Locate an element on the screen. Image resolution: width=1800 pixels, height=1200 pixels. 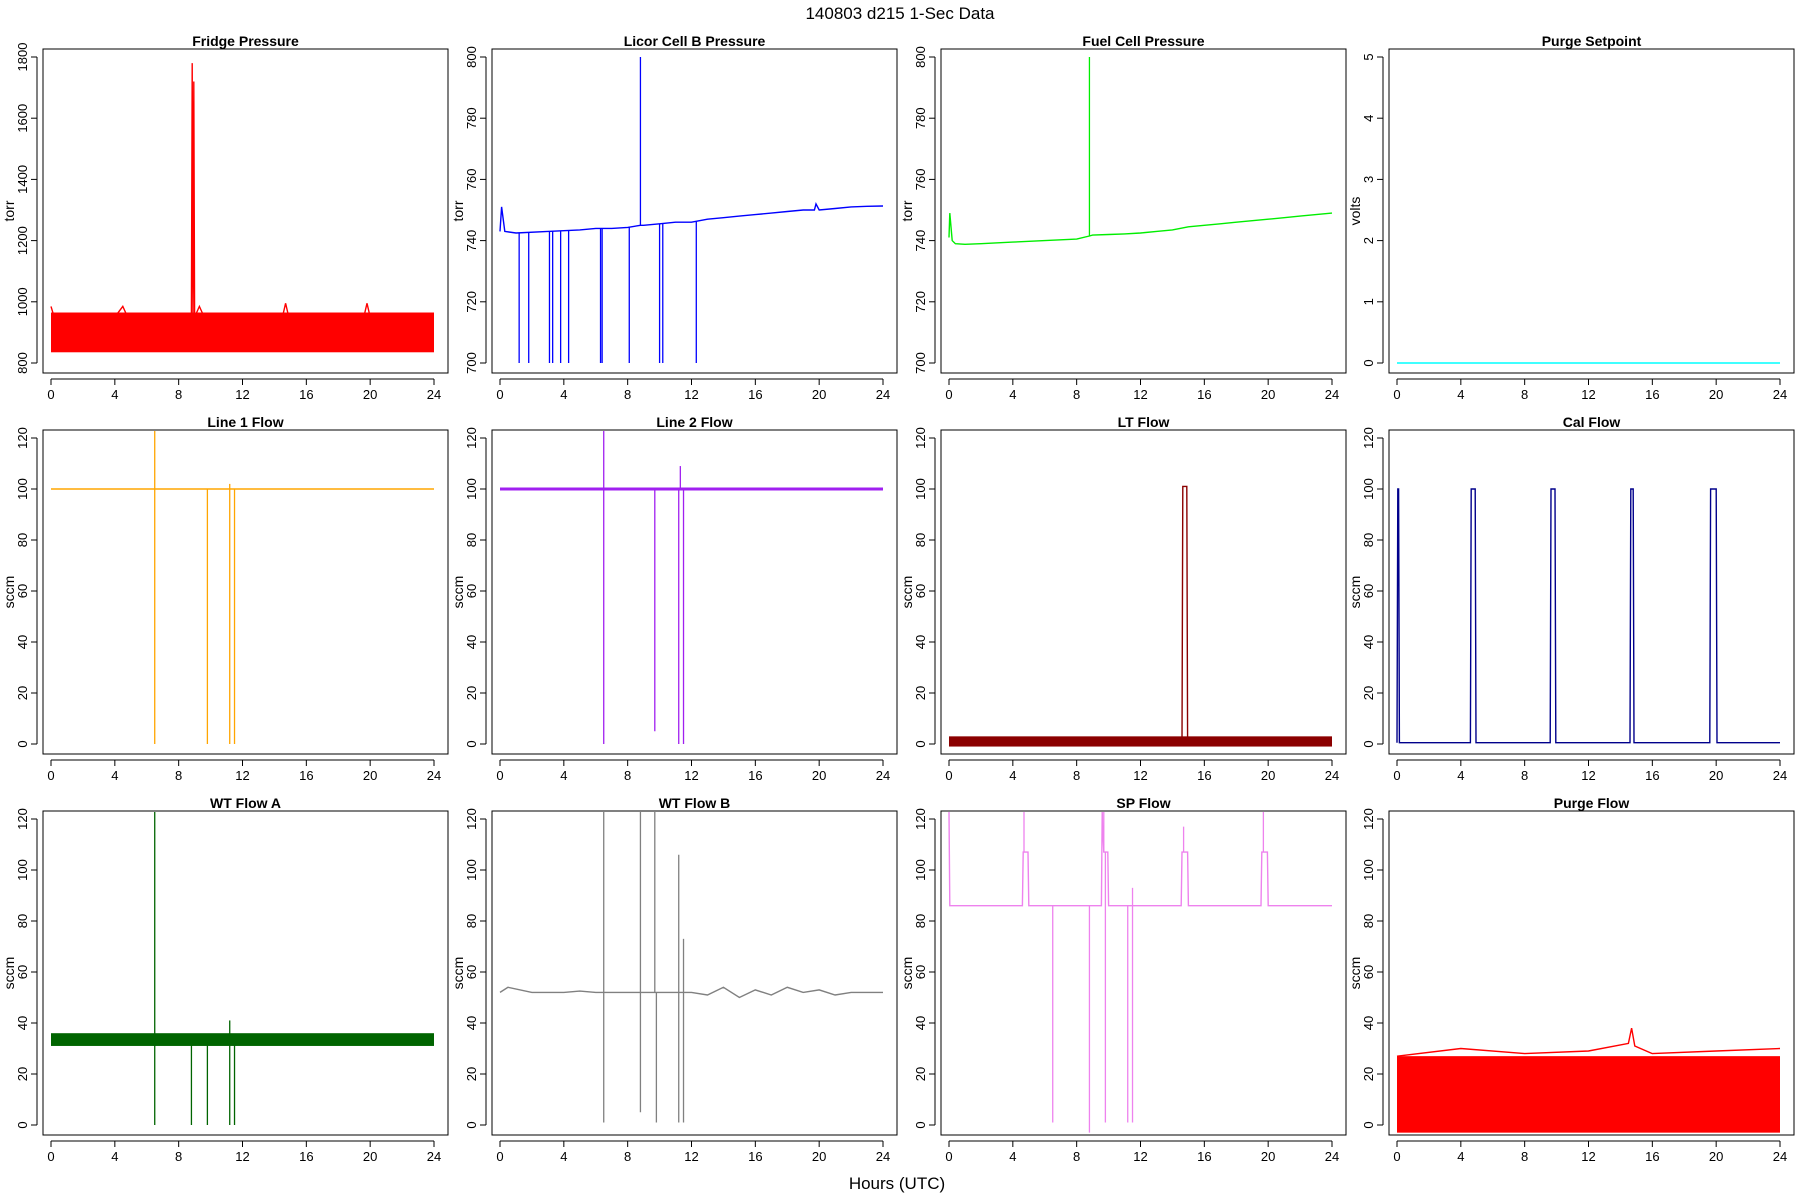
plot-area-sp is located at coordinates (1140, 972).